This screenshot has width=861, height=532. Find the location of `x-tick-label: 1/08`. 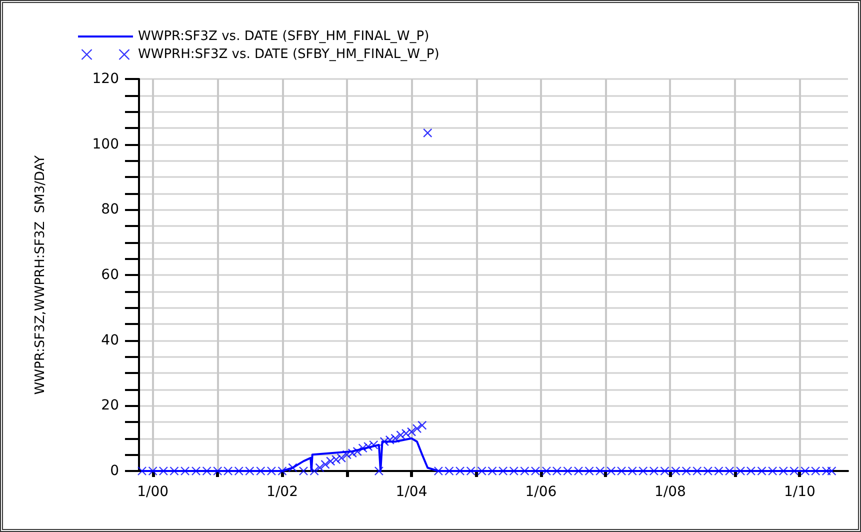

x-tick-label: 1/08 is located at coordinates (670, 492).